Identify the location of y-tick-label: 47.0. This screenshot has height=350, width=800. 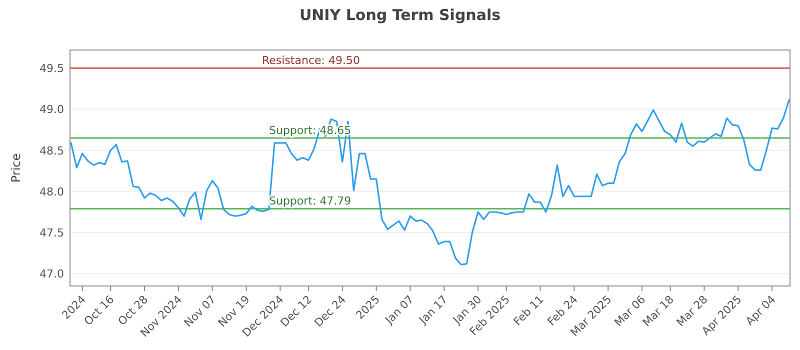
(52, 274).